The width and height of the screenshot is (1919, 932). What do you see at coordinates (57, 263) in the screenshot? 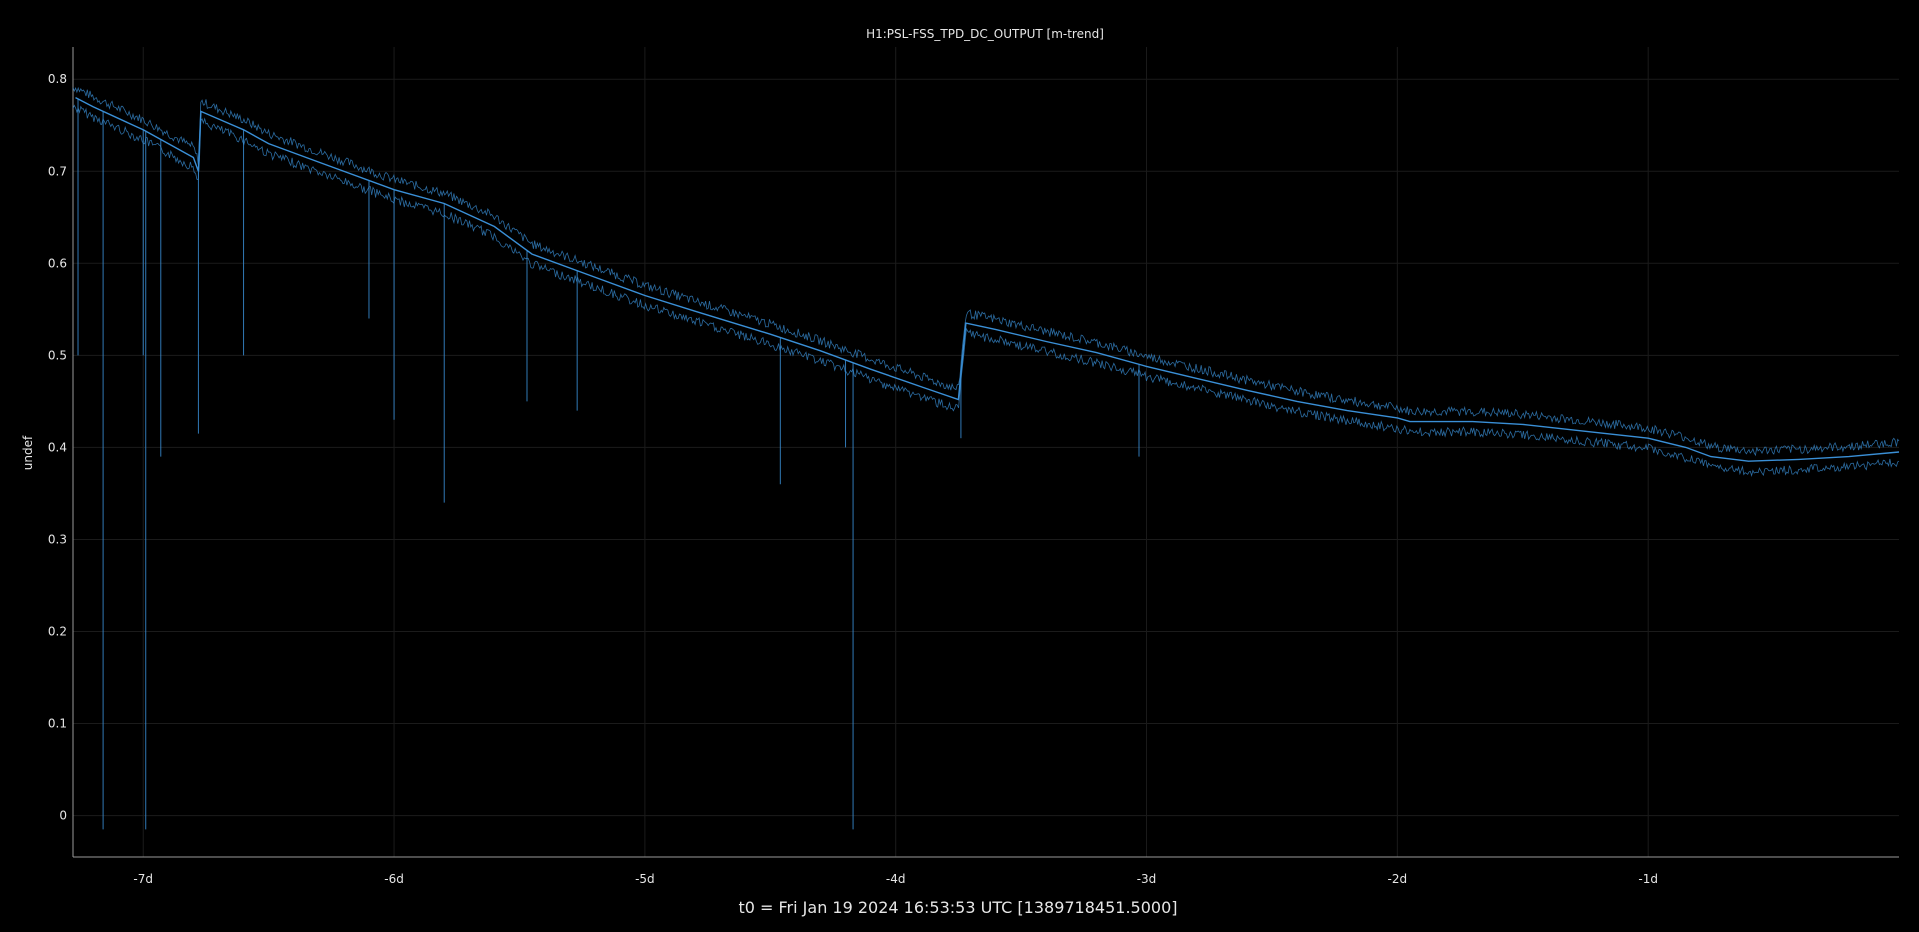
I see `y-tick-label: 0.6` at bounding box center [57, 263].